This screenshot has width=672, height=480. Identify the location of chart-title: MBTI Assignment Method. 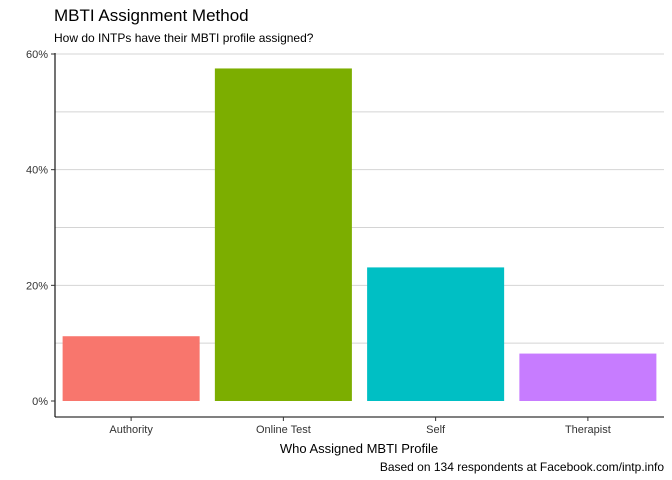
(151, 15).